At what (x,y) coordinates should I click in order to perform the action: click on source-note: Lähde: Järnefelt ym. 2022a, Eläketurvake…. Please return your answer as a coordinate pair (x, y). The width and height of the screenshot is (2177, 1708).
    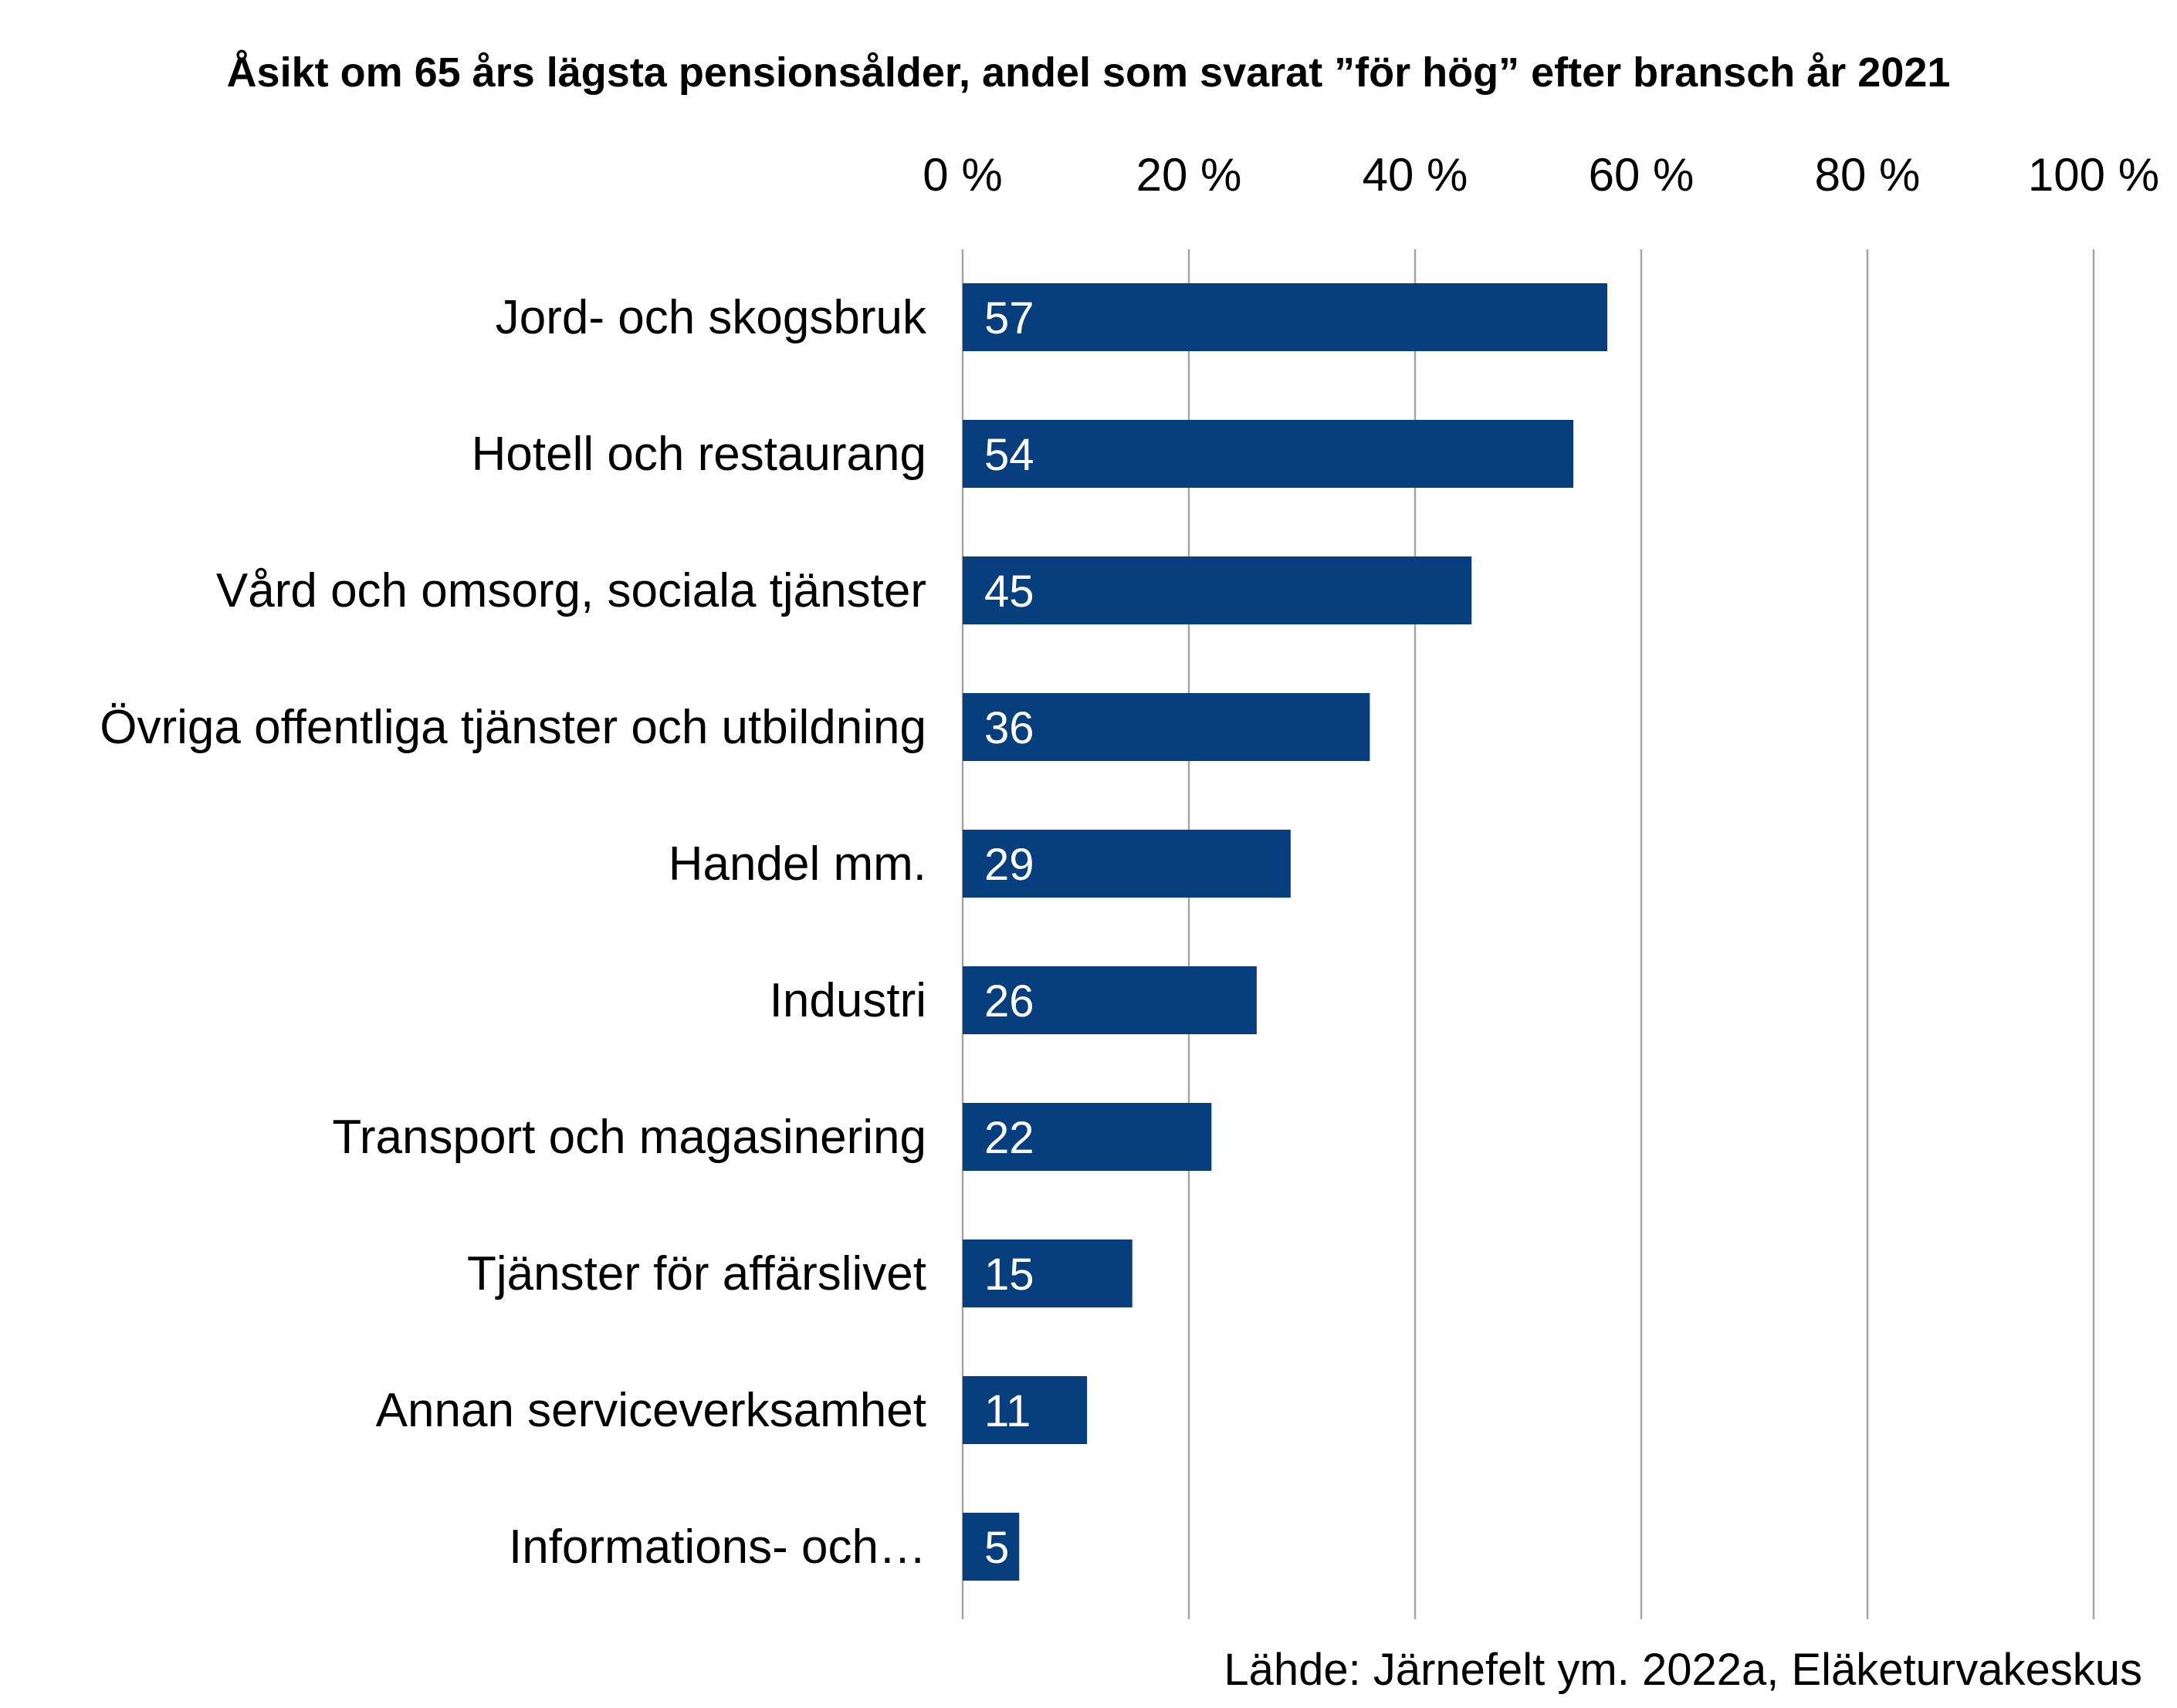
    Looking at the image, I should click on (1683, 1670).